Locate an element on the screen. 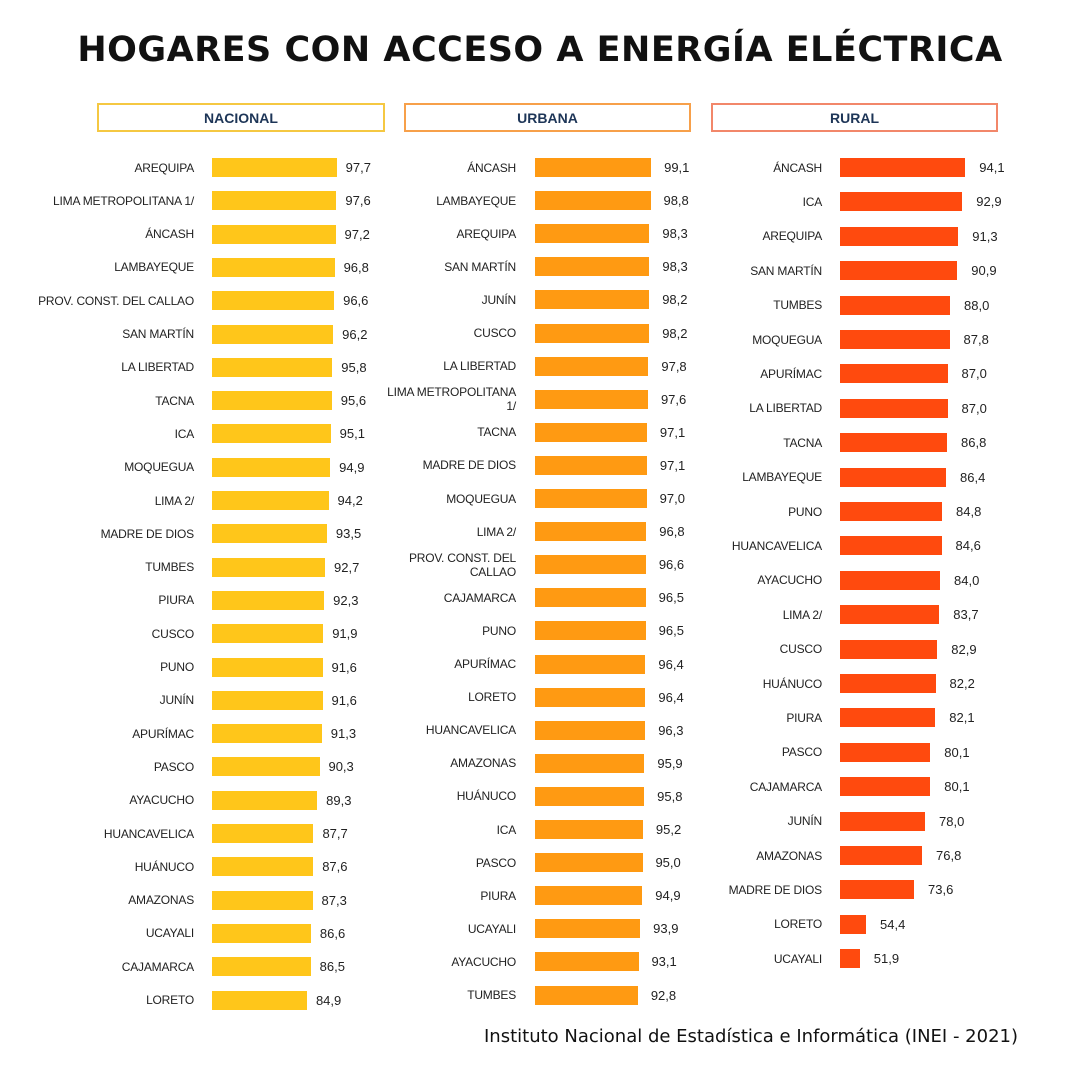 The width and height of the screenshot is (1080, 1080). value-label: 93,1 is located at coordinates (664, 962).